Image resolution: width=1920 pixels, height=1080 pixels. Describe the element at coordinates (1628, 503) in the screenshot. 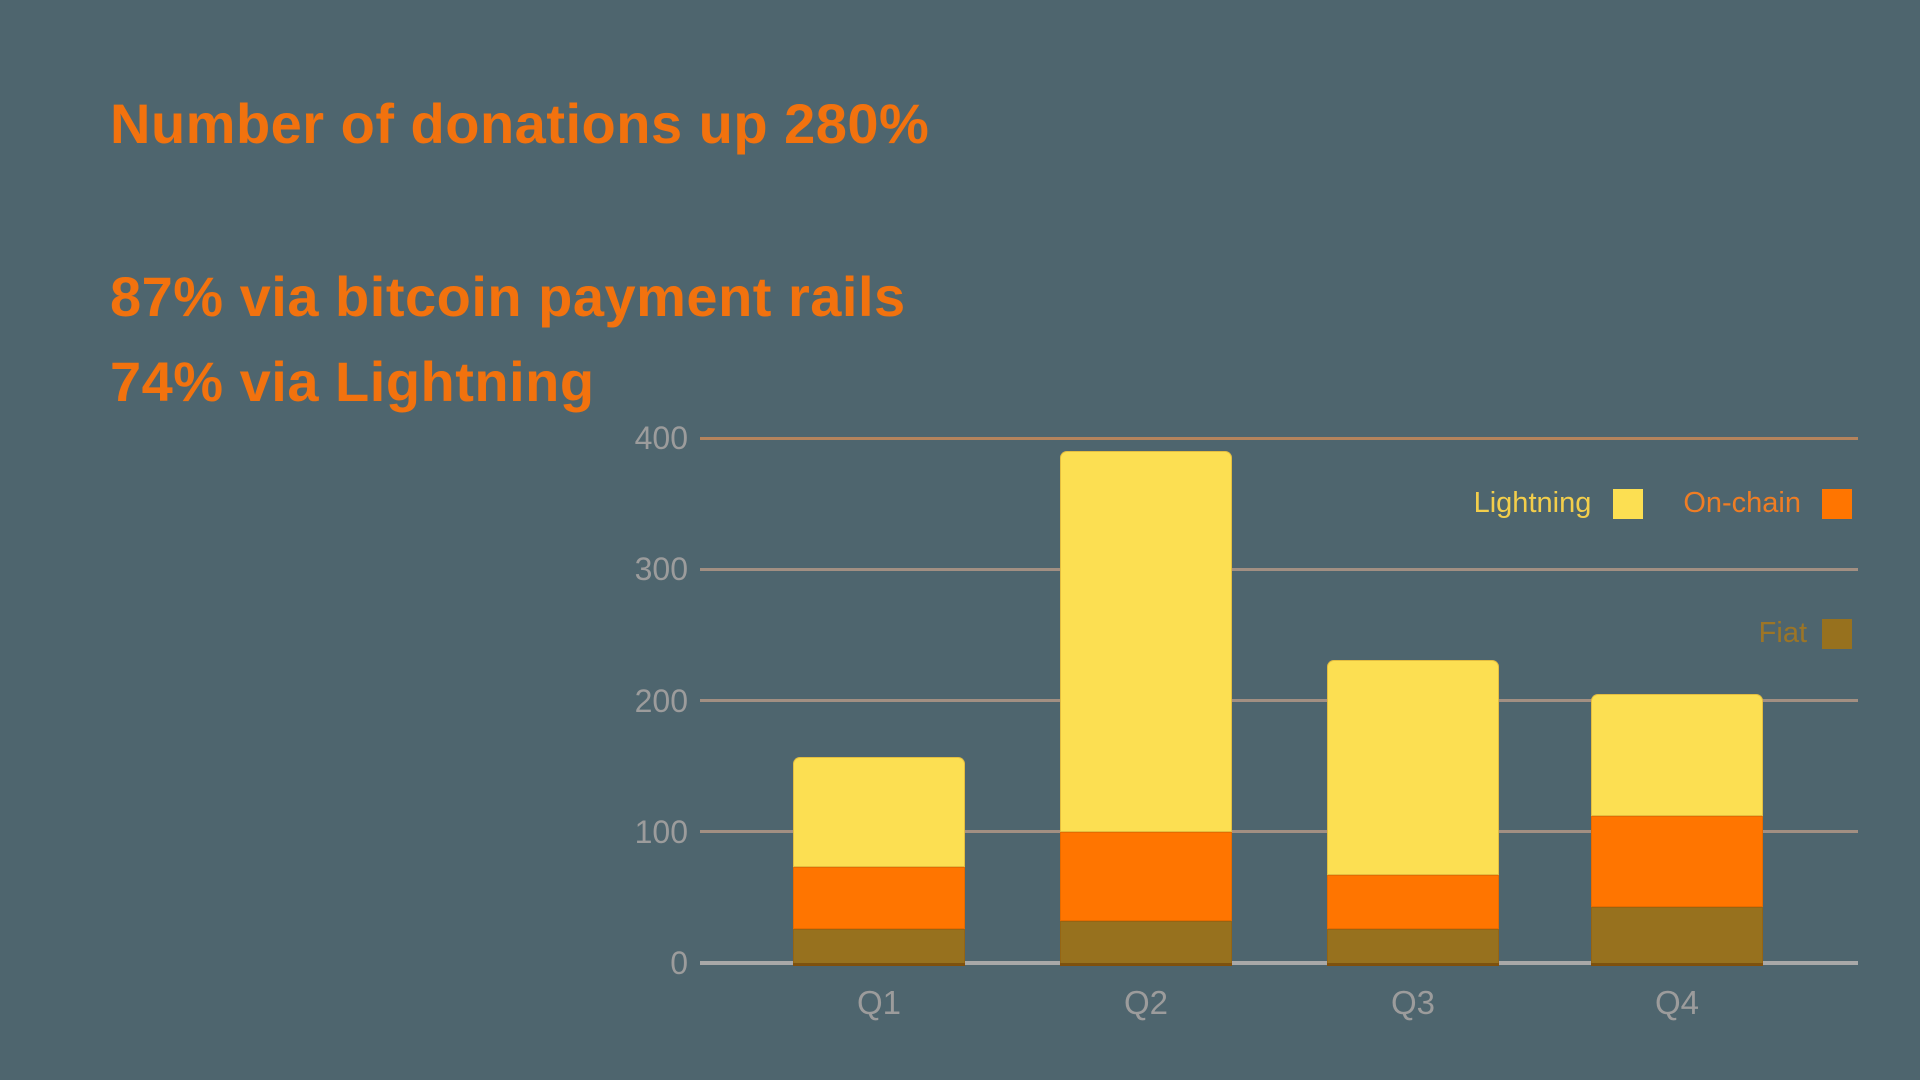

I see `lightning-legend-swatch` at that location.